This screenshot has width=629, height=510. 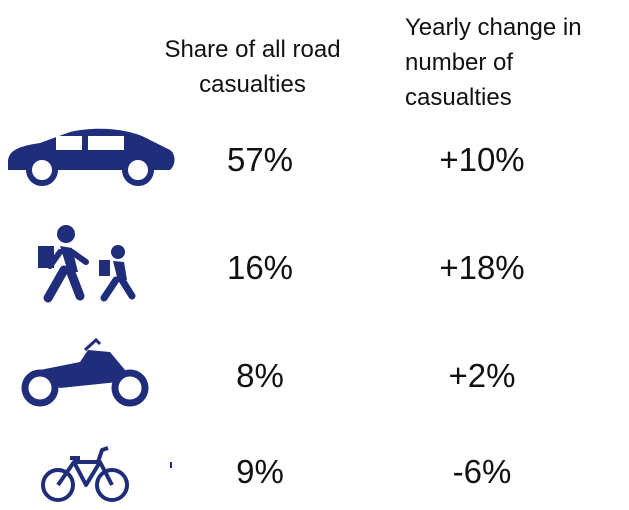 What do you see at coordinates (482, 471) in the screenshot?
I see `change-value: -6%` at bounding box center [482, 471].